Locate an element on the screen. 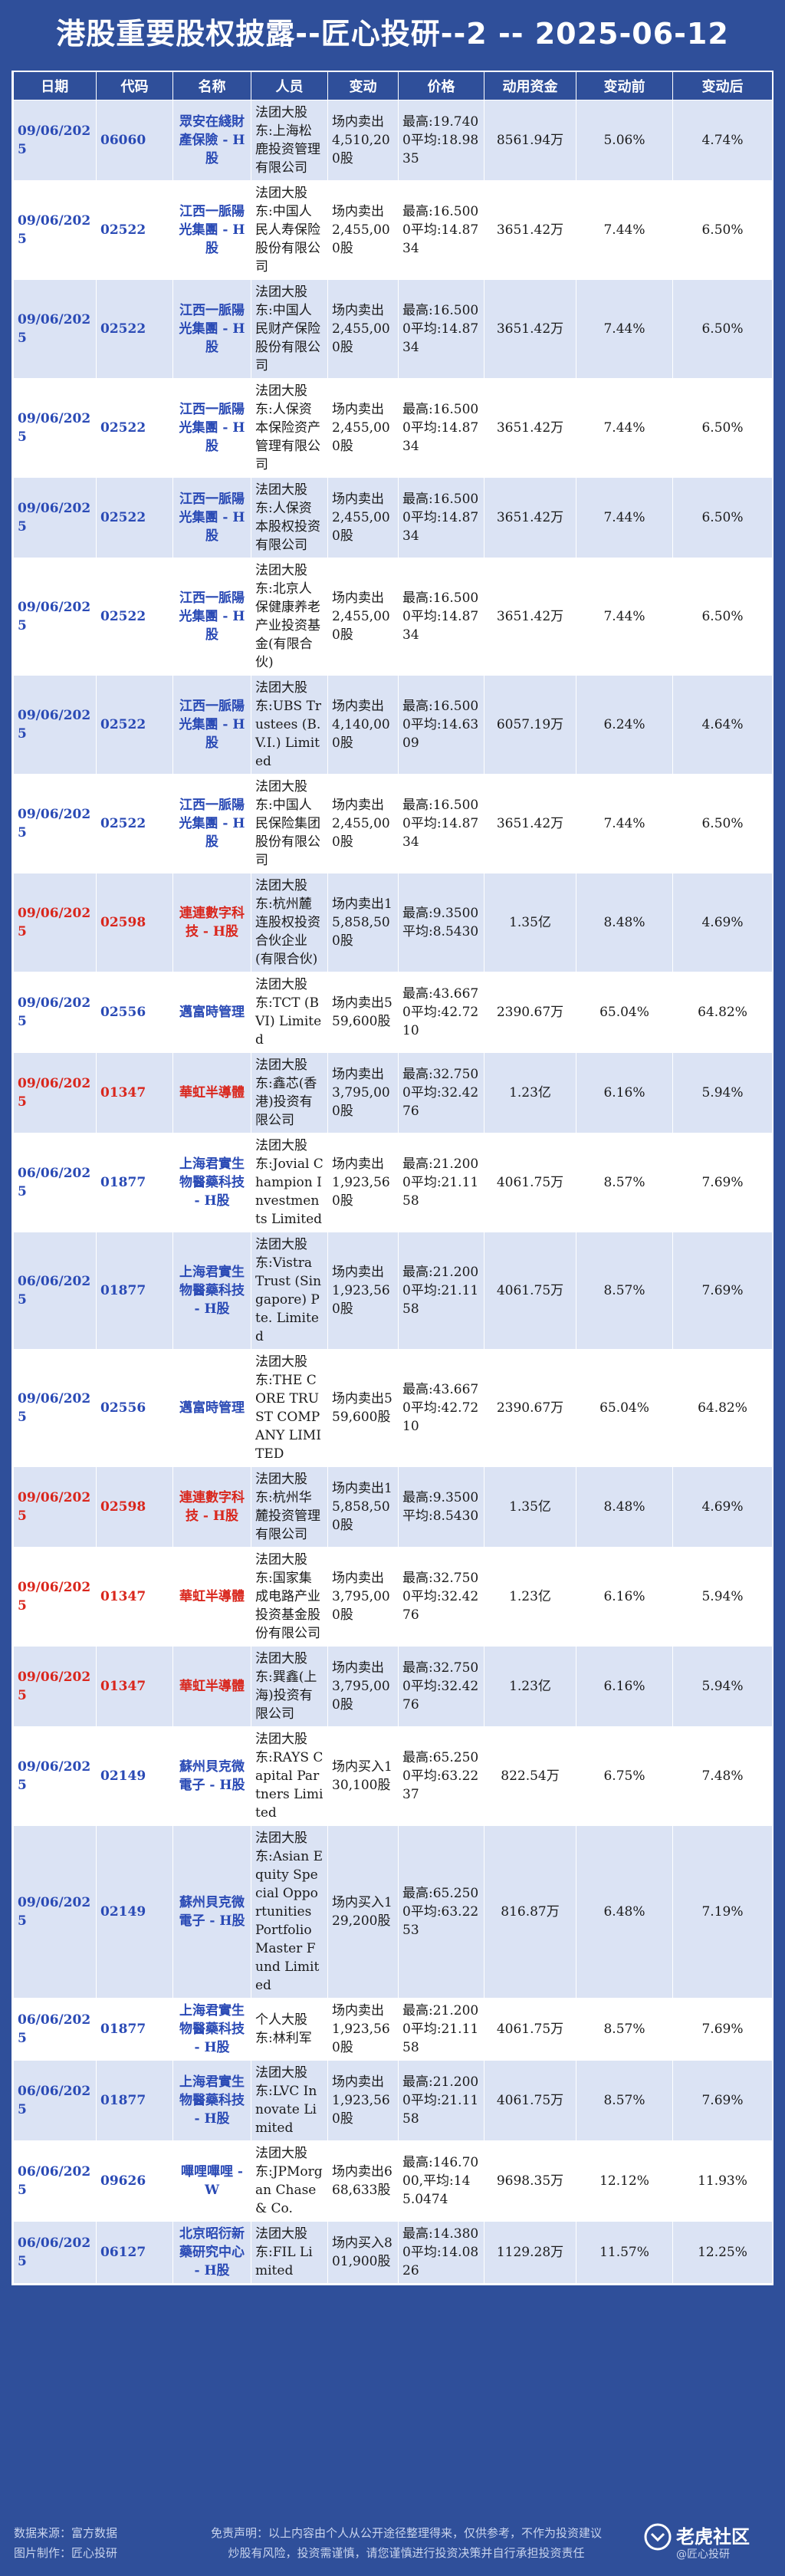 The width and height of the screenshot is (785, 2576). cell-person: 法团大股东:北京人保健康养老产业投资基金(有限合伙) is located at coordinates (289, 617).